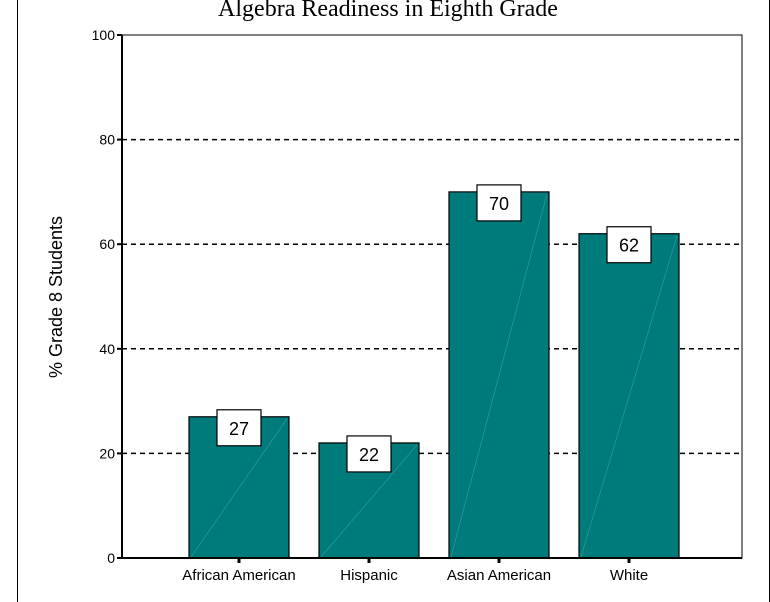  Describe the element at coordinates (111, 558) in the screenshot. I see `y-tick-label-0: 0` at that location.